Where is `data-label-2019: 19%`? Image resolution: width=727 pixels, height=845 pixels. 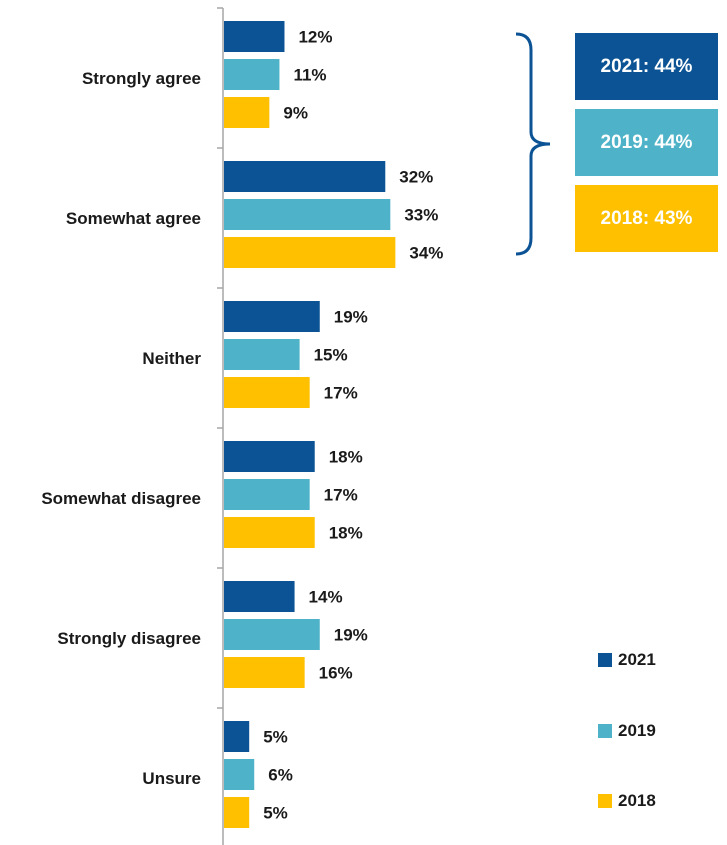
data-label-2019: 19% is located at coordinates (351, 635).